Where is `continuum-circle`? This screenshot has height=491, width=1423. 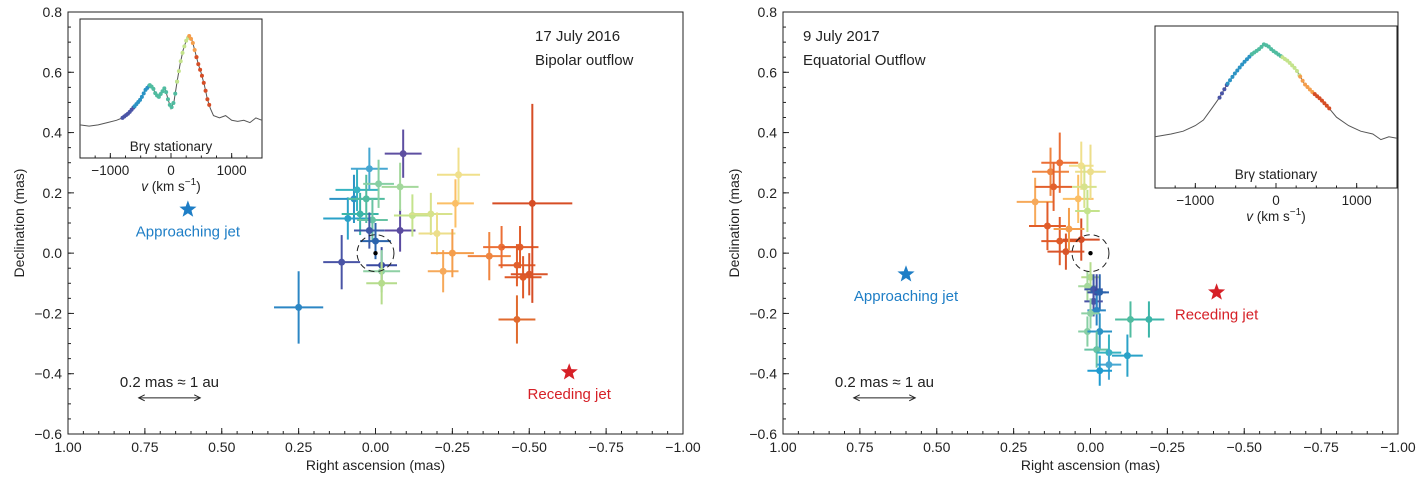
continuum-circle is located at coordinates (1090, 253).